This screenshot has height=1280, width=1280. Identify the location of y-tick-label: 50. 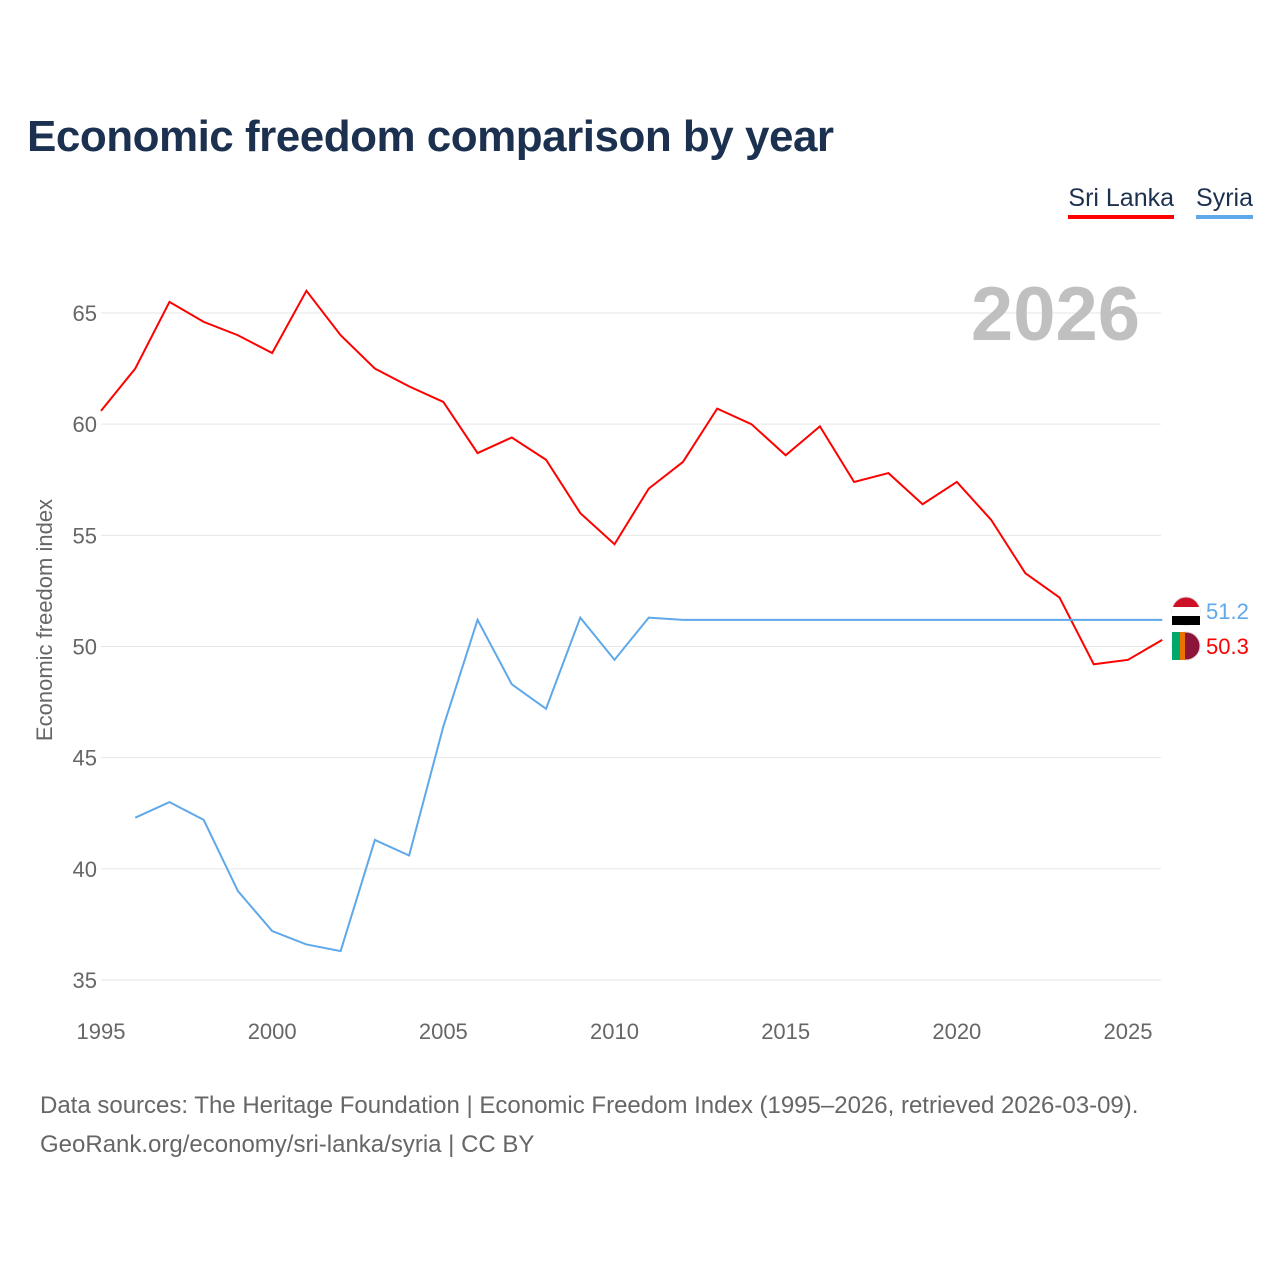
(85, 647).